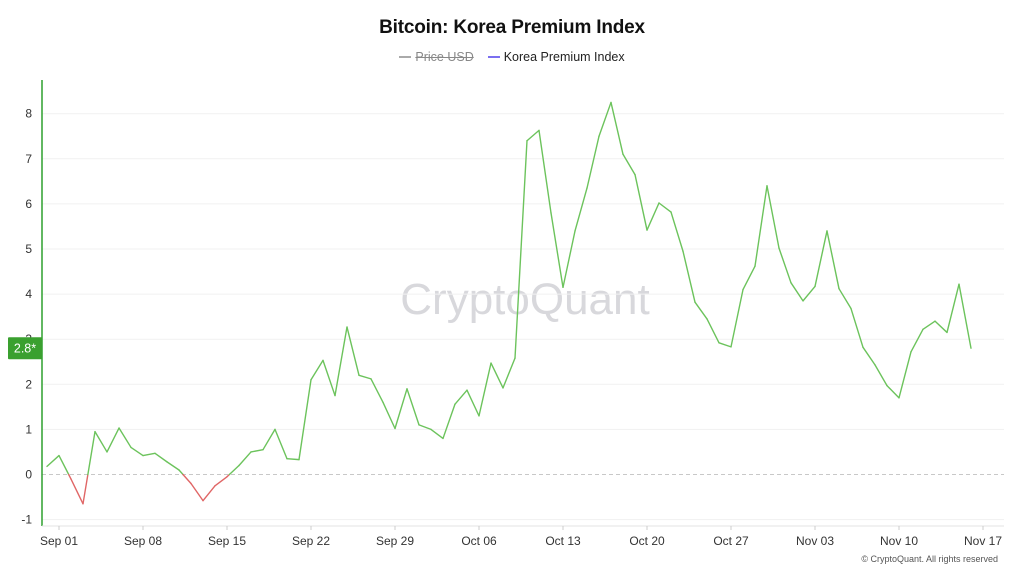 This screenshot has height=576, width=1024. What do you see at coordinates (59, 541) in the screenshot?
I see `x-tick-label: Sep 01` at bounding box center [59, 541].